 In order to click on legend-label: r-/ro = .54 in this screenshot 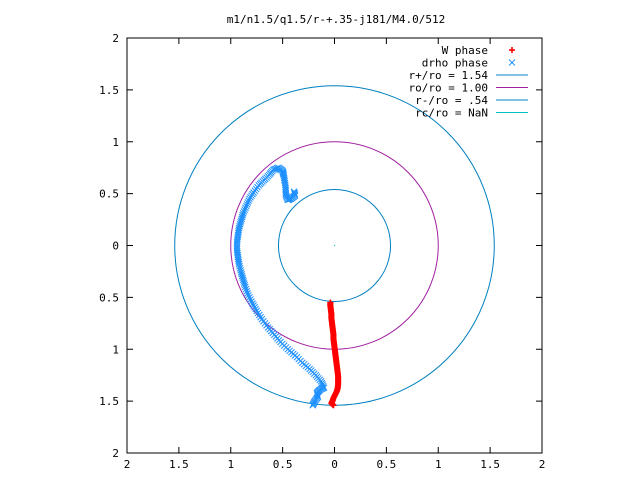, I will do `click(451, 100)`.